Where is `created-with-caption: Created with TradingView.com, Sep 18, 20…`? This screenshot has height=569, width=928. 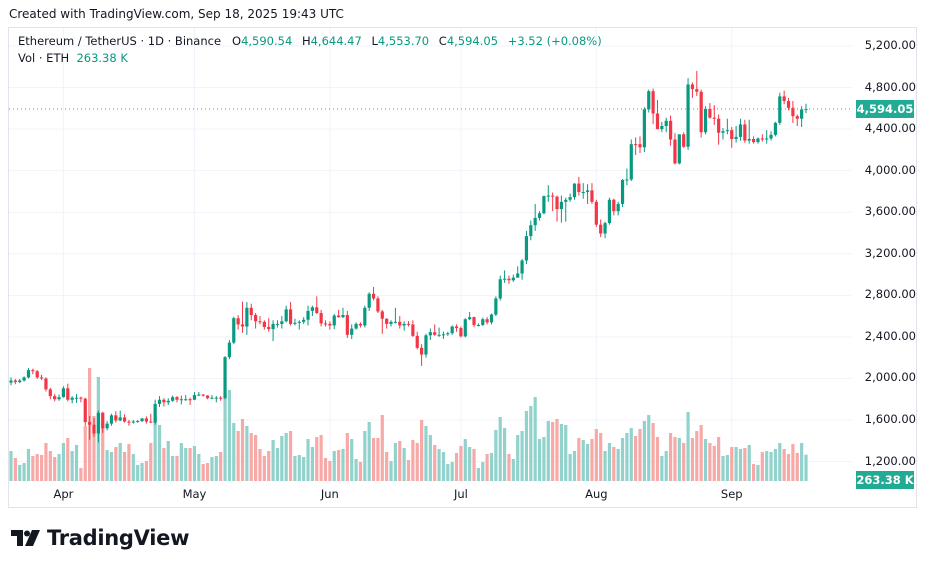 created-with-caption: Created with TradingView.com, Sep 18, 20… is located at coordinates (176, 14).